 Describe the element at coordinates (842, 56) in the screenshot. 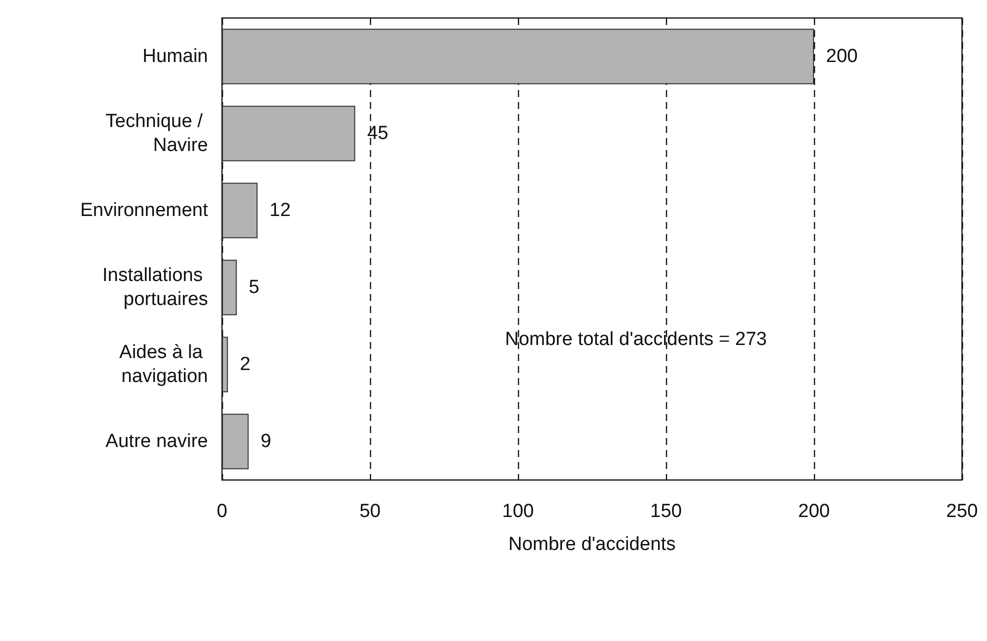

I see `data-label: 200` at that location.